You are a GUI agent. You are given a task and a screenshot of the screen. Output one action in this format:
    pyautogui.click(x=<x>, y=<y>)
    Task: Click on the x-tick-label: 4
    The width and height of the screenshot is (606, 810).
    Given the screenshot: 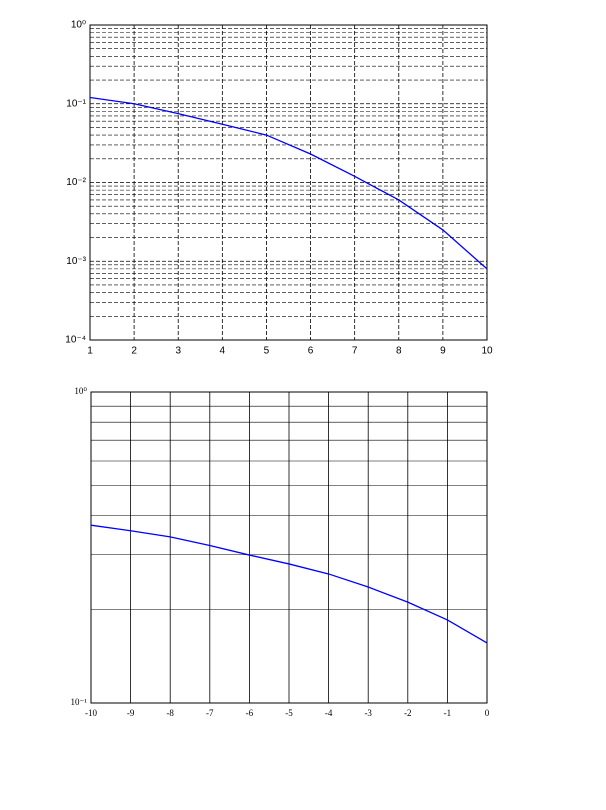 What is the action you would take?
    pyautogui.click(x=223, y=351)
    